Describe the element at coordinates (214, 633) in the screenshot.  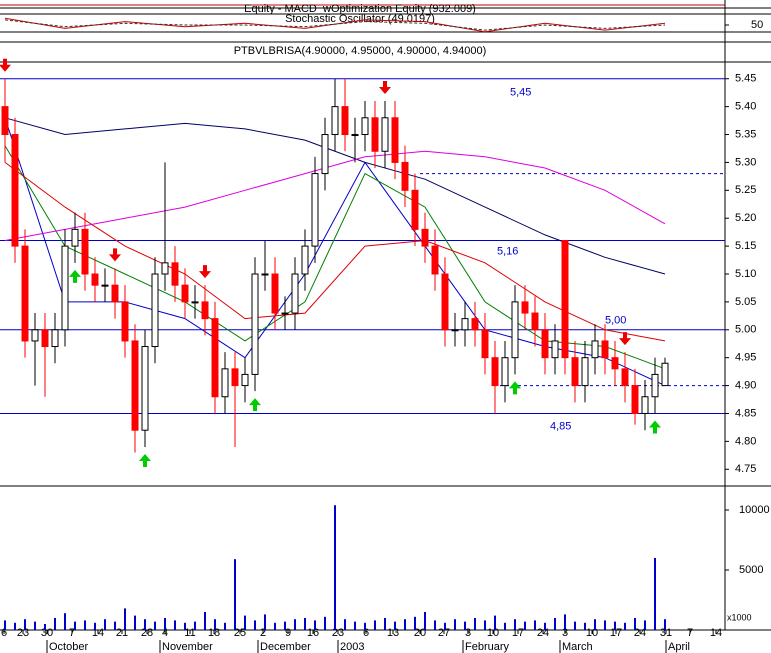
I see `x-tick-label: 18` at that location.